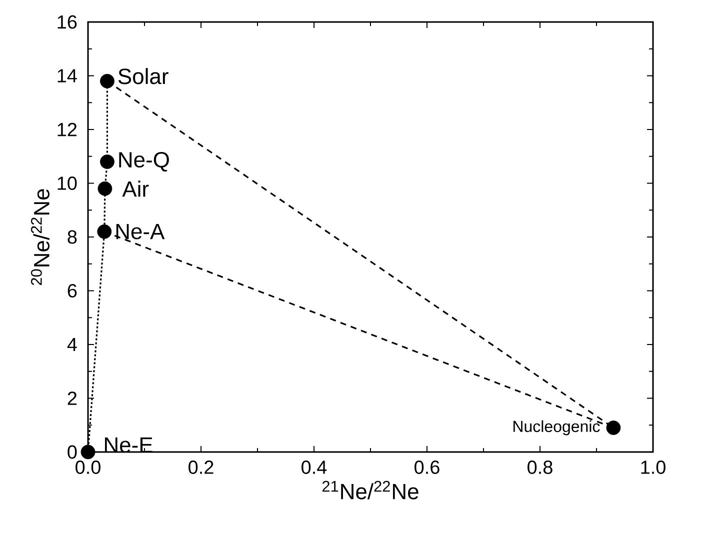 Image resolution: width=706 pixels, height=540 pixels. Describe the element at coordinates (72, 452) in the screenshot. I see `y-tick-label: 0` at that location.